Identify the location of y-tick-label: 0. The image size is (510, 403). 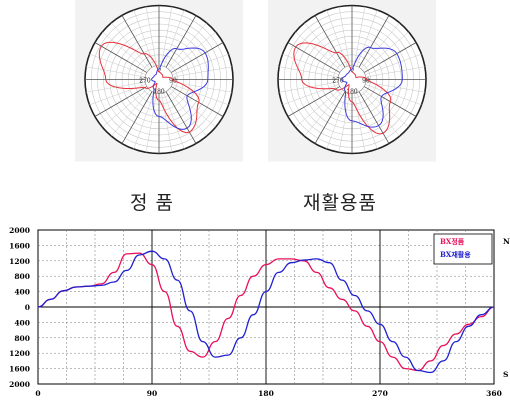
(27, 307).